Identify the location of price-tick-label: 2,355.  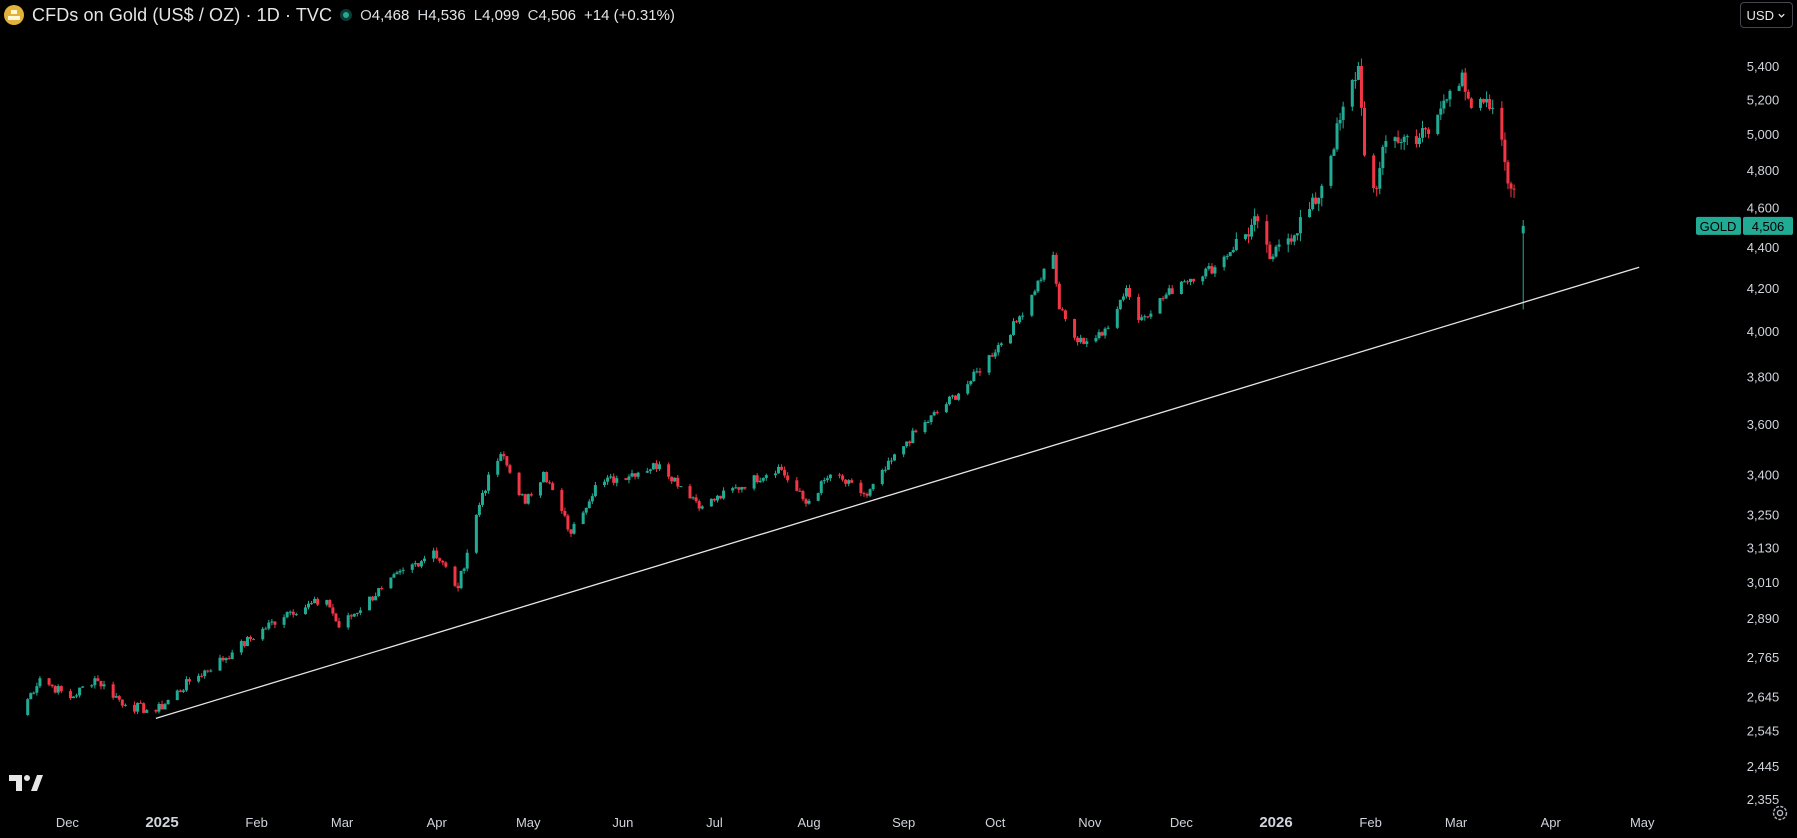
(1763, 799).